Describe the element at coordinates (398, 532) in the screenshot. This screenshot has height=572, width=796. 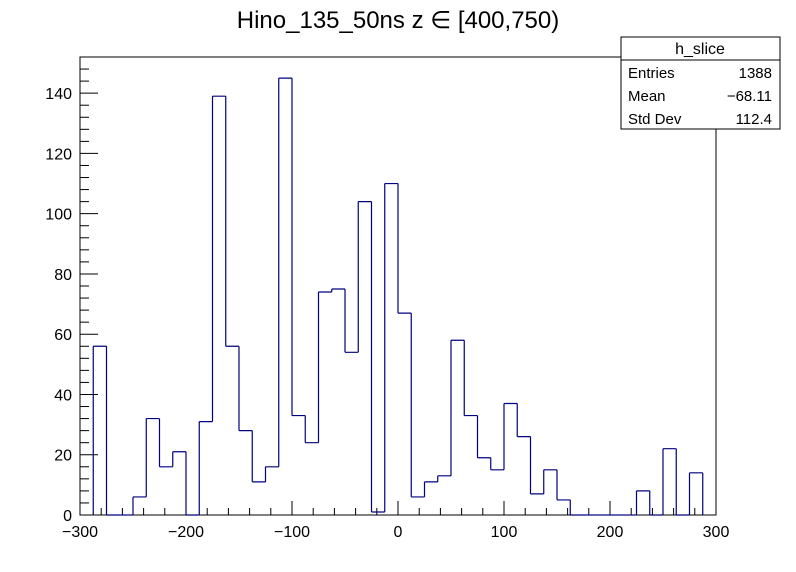
I see `x-tick-label: 0` at that location.